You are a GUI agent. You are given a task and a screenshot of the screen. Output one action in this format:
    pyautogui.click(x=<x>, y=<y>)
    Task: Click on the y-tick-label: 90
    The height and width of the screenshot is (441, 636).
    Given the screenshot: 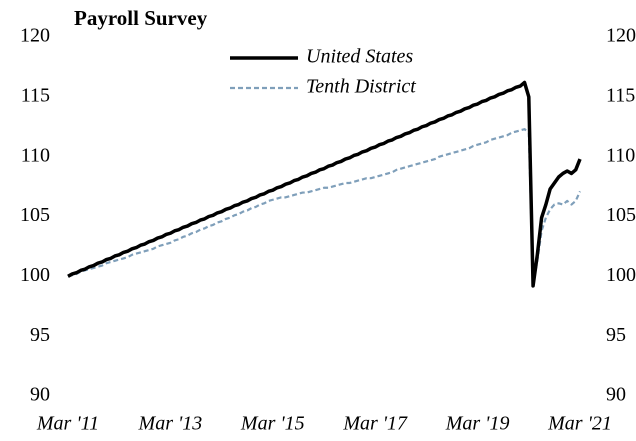 What is the action you would take?
    pyautogui.click(x=40, y=395)
    